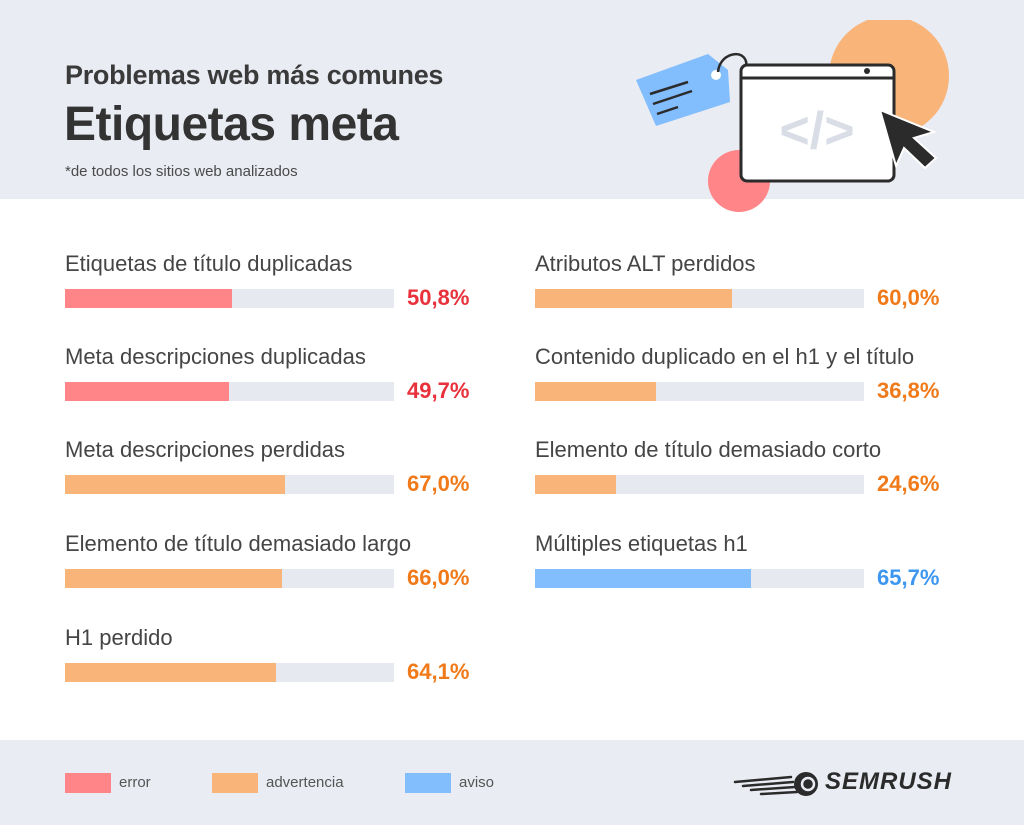 Image resolution: width=1024 pixels, height=825 pixels. What do you see at coordinates (816, 131) in the screenshot?
I see `code-symbol: </>` at bounding box center [816, 131].